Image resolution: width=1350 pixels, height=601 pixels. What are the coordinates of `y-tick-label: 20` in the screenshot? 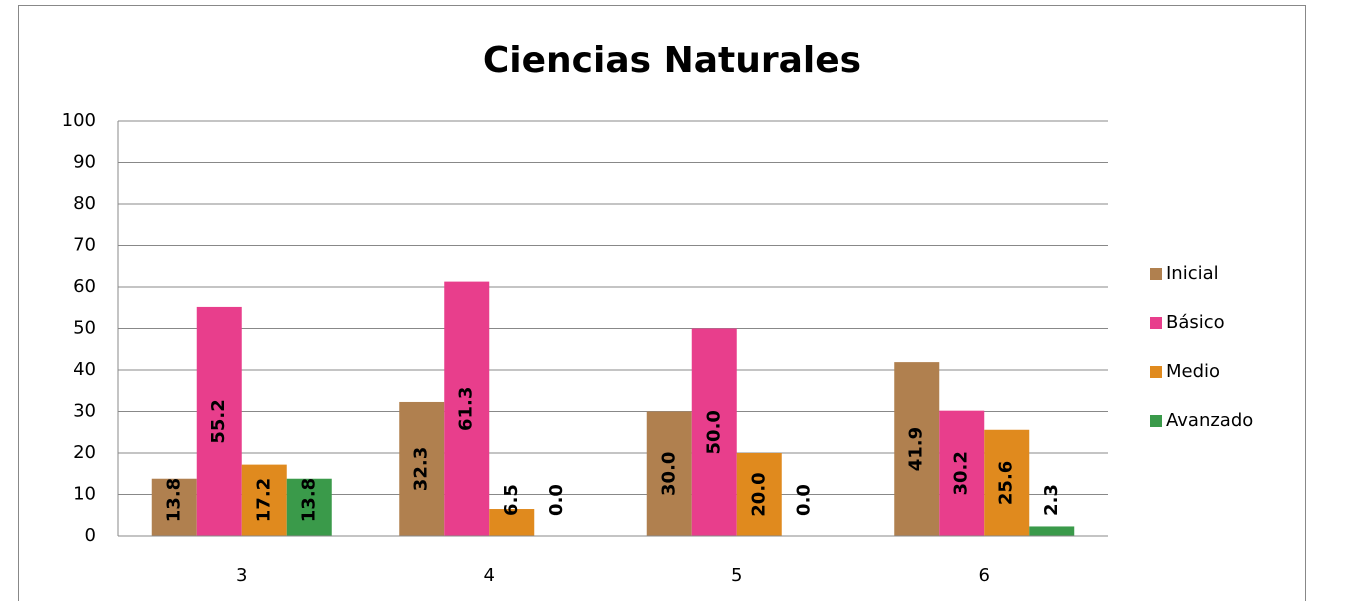 It's located at (84, 452).